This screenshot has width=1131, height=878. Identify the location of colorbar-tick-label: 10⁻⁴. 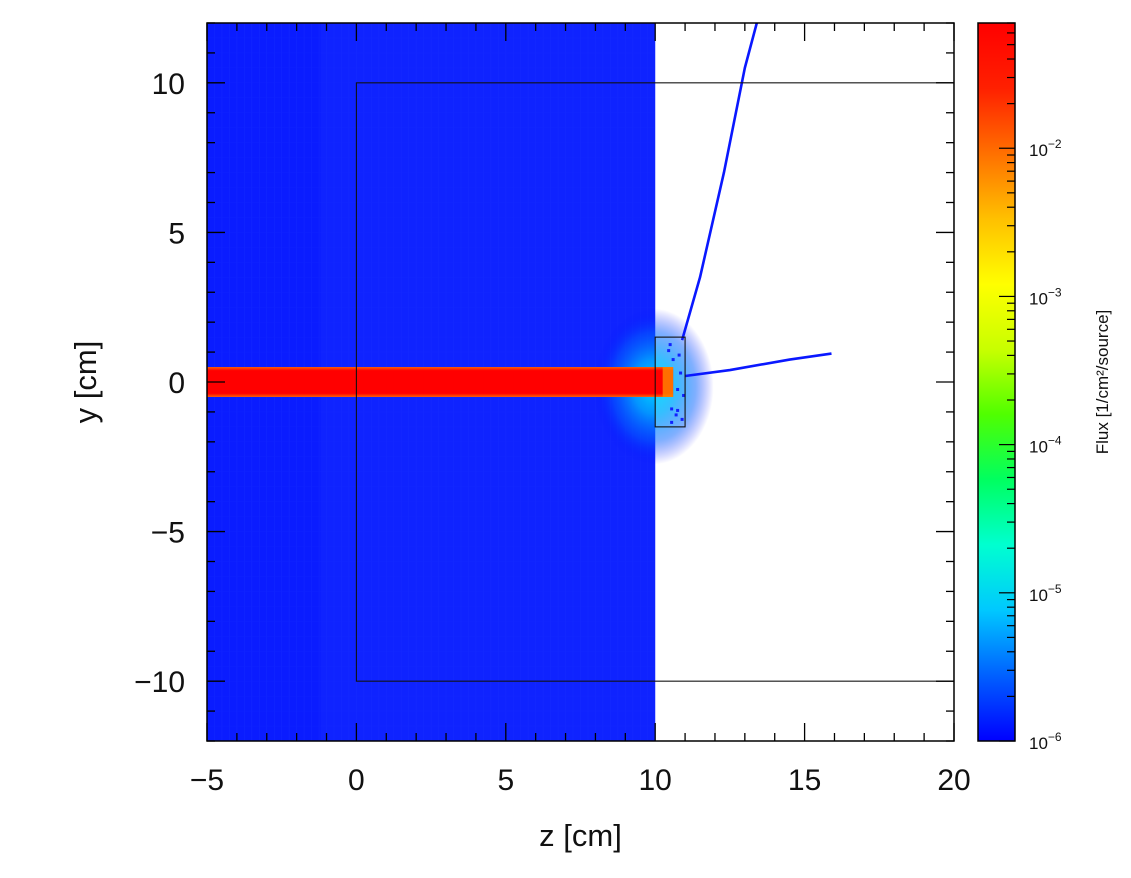
(1045, 445).